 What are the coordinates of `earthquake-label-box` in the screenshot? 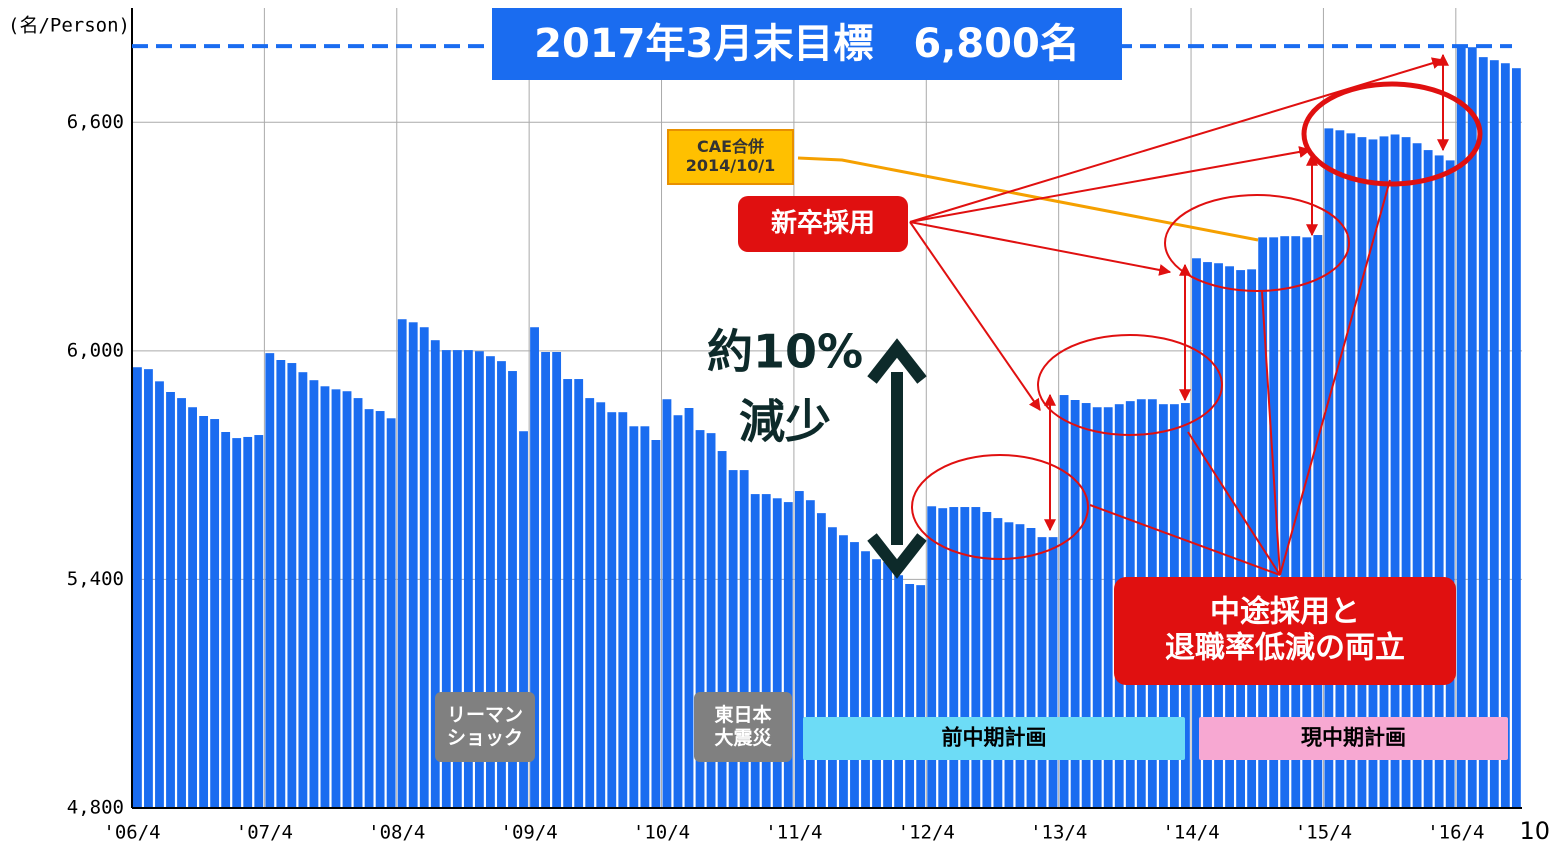 It's located at (743, 727).